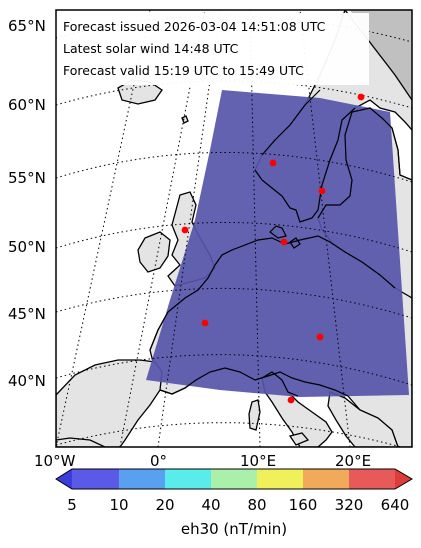  Describe the element at coordinates (256, 505) in the screenshot. I see `colorbar-tick: 80` at that location.